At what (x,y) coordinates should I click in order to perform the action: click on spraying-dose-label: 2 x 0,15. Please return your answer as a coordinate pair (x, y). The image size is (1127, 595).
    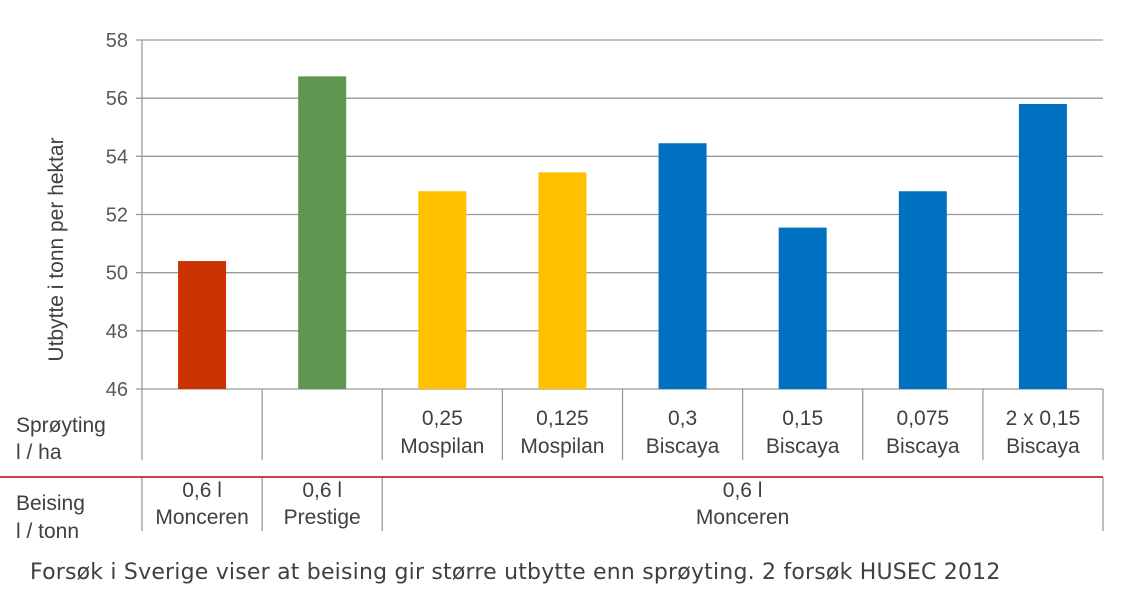
    Looking at the image, I should click on (1043, 418).